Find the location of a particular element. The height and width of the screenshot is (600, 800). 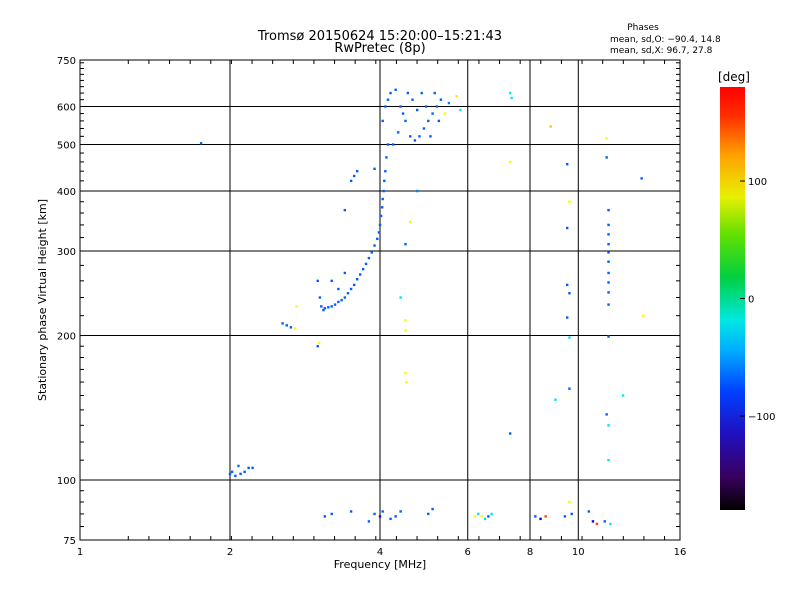

x-tick-label: 6 is located at coordinates (468, 552).